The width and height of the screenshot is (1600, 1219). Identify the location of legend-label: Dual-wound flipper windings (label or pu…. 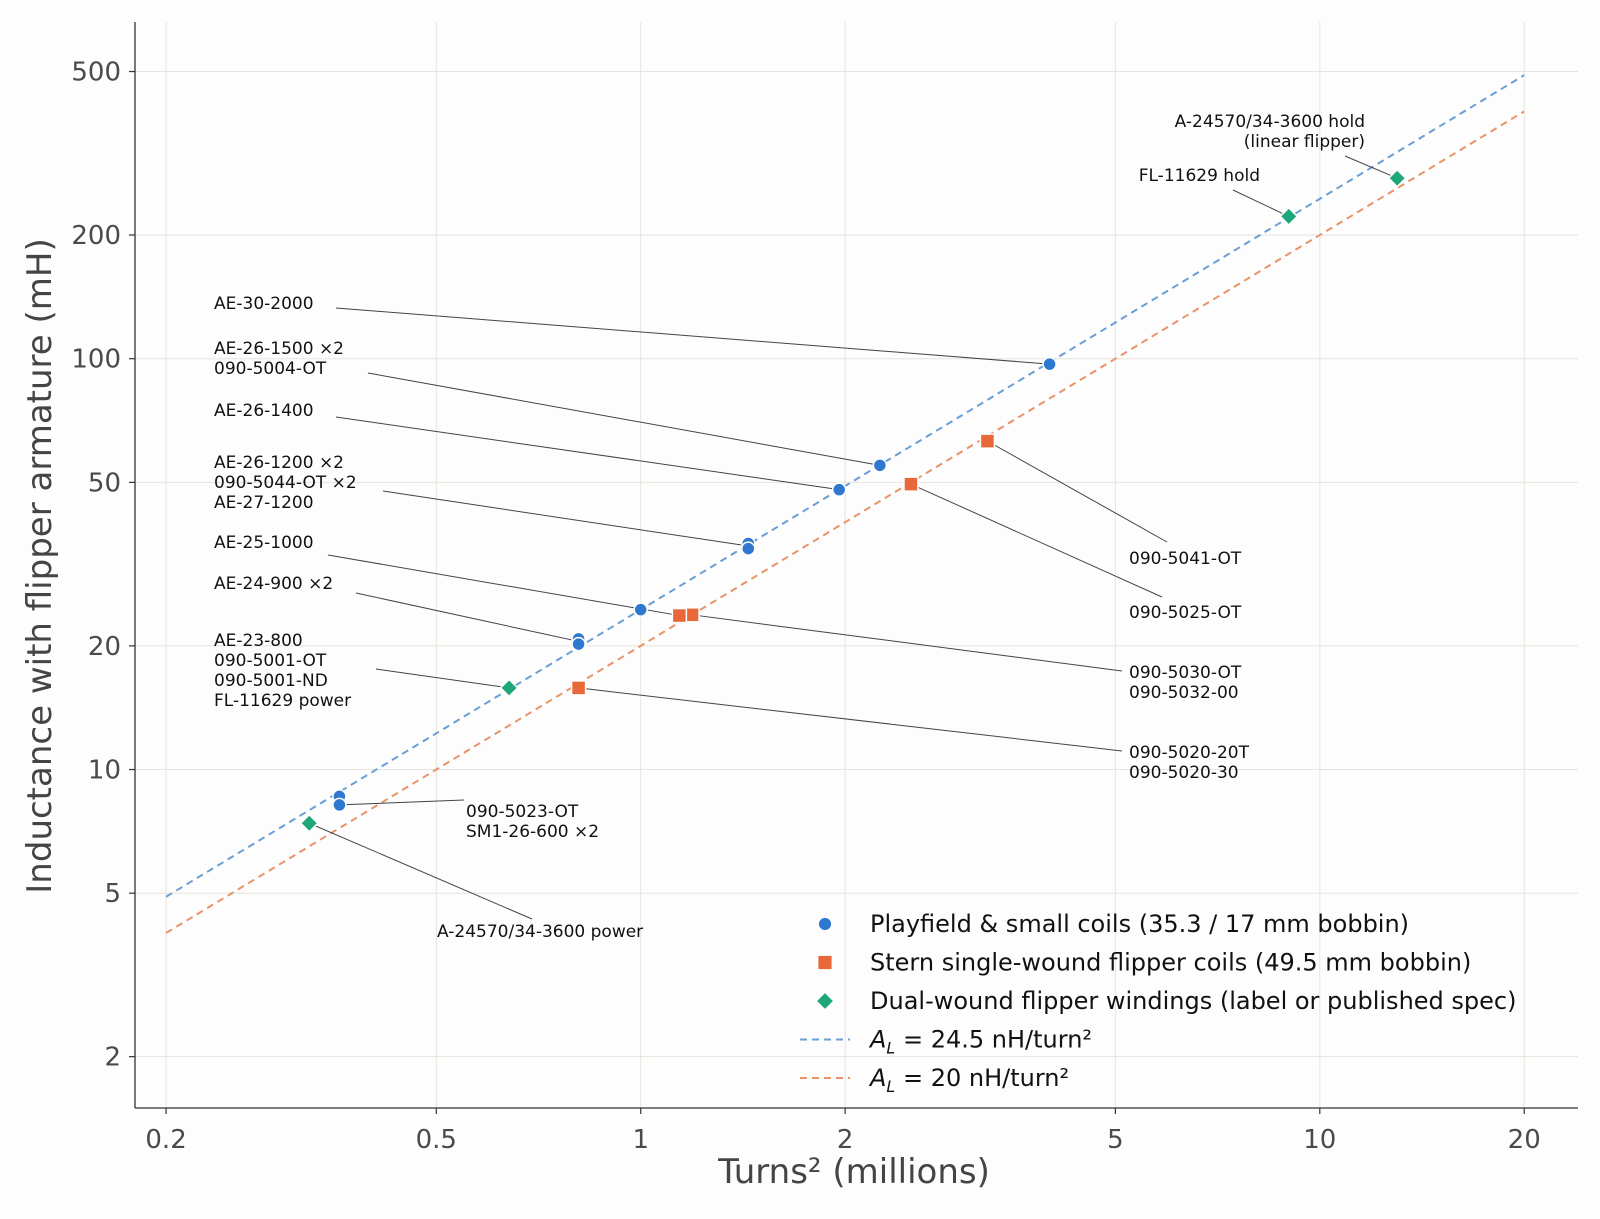
(1193, 1001).